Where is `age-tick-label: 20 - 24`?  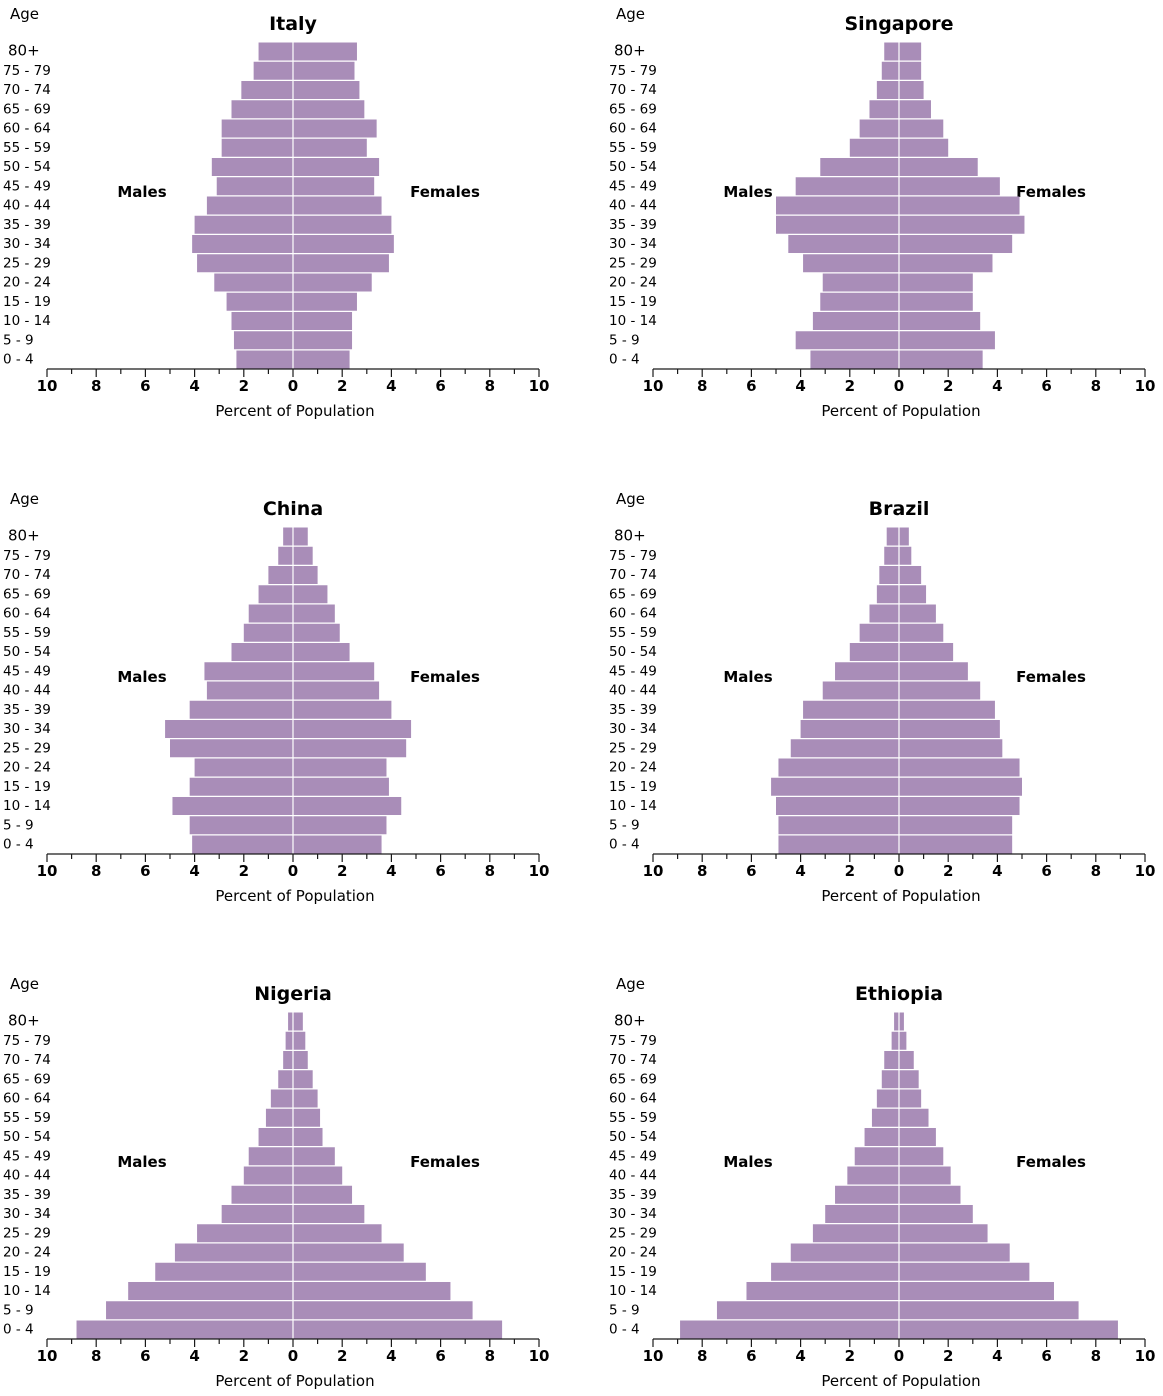
age-tick-label: 20 - 24 is located at coordinates (633, 283).